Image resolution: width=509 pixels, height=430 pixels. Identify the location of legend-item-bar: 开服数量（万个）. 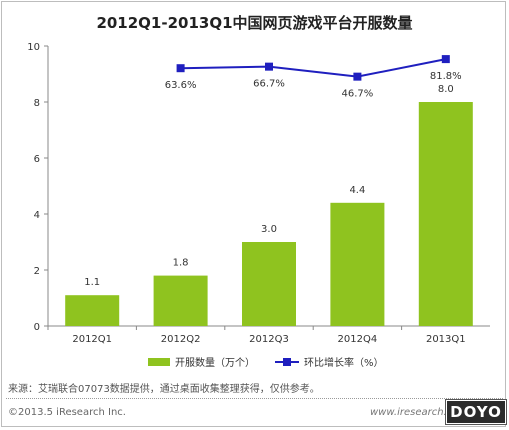
(201, 361).